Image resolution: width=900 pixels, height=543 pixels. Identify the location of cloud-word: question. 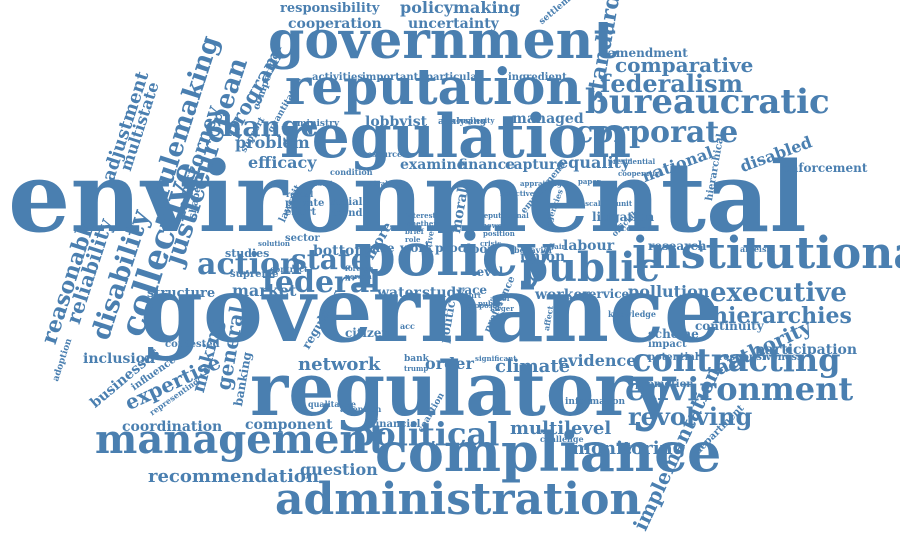
(339, 469).